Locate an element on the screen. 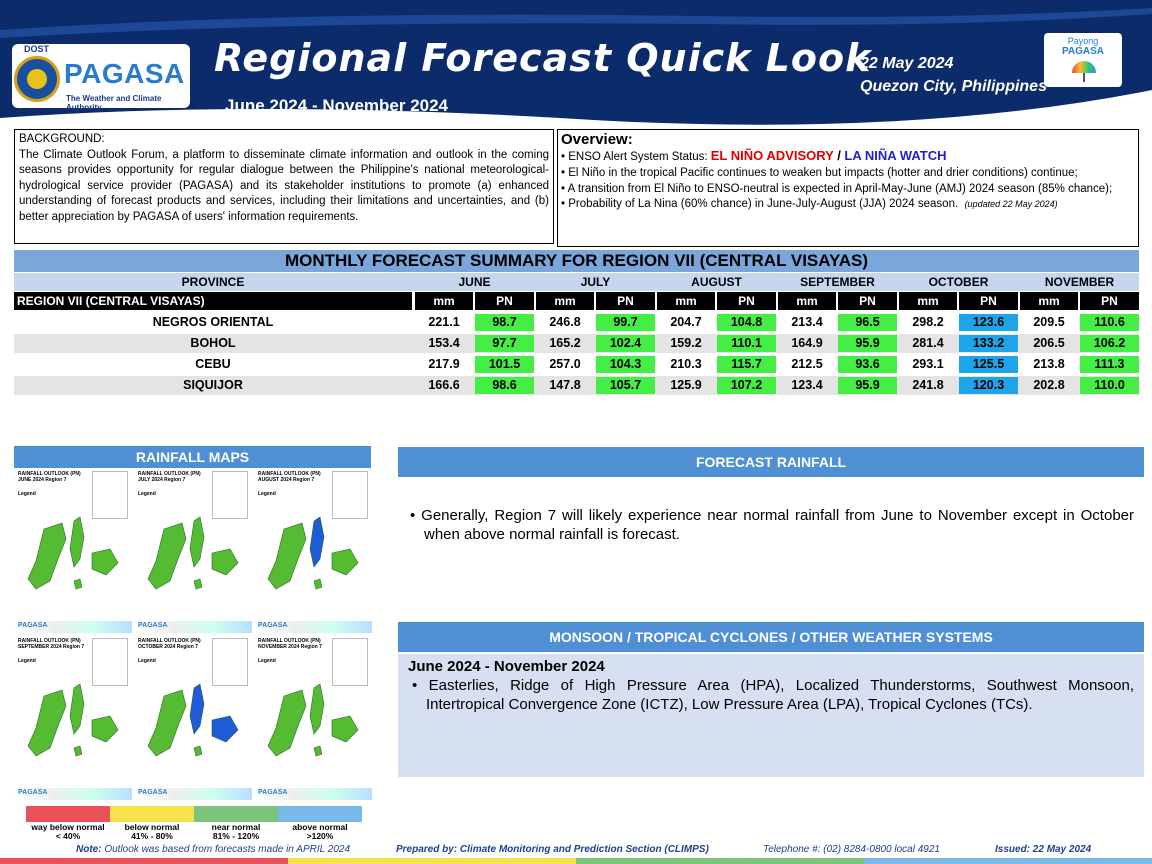 The width and height of the screenshot is (1152, 864). pn-value: 123.6 is located at coordinates (988, 322).